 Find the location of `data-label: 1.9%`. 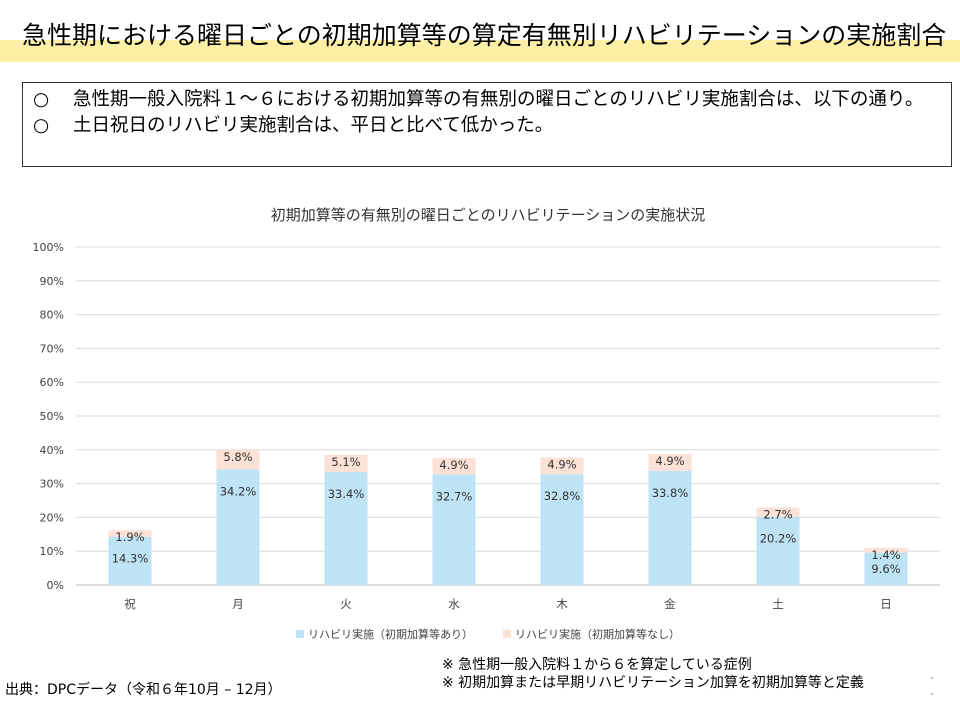

data-label: 1.9% is located at coordinates (129, 537).